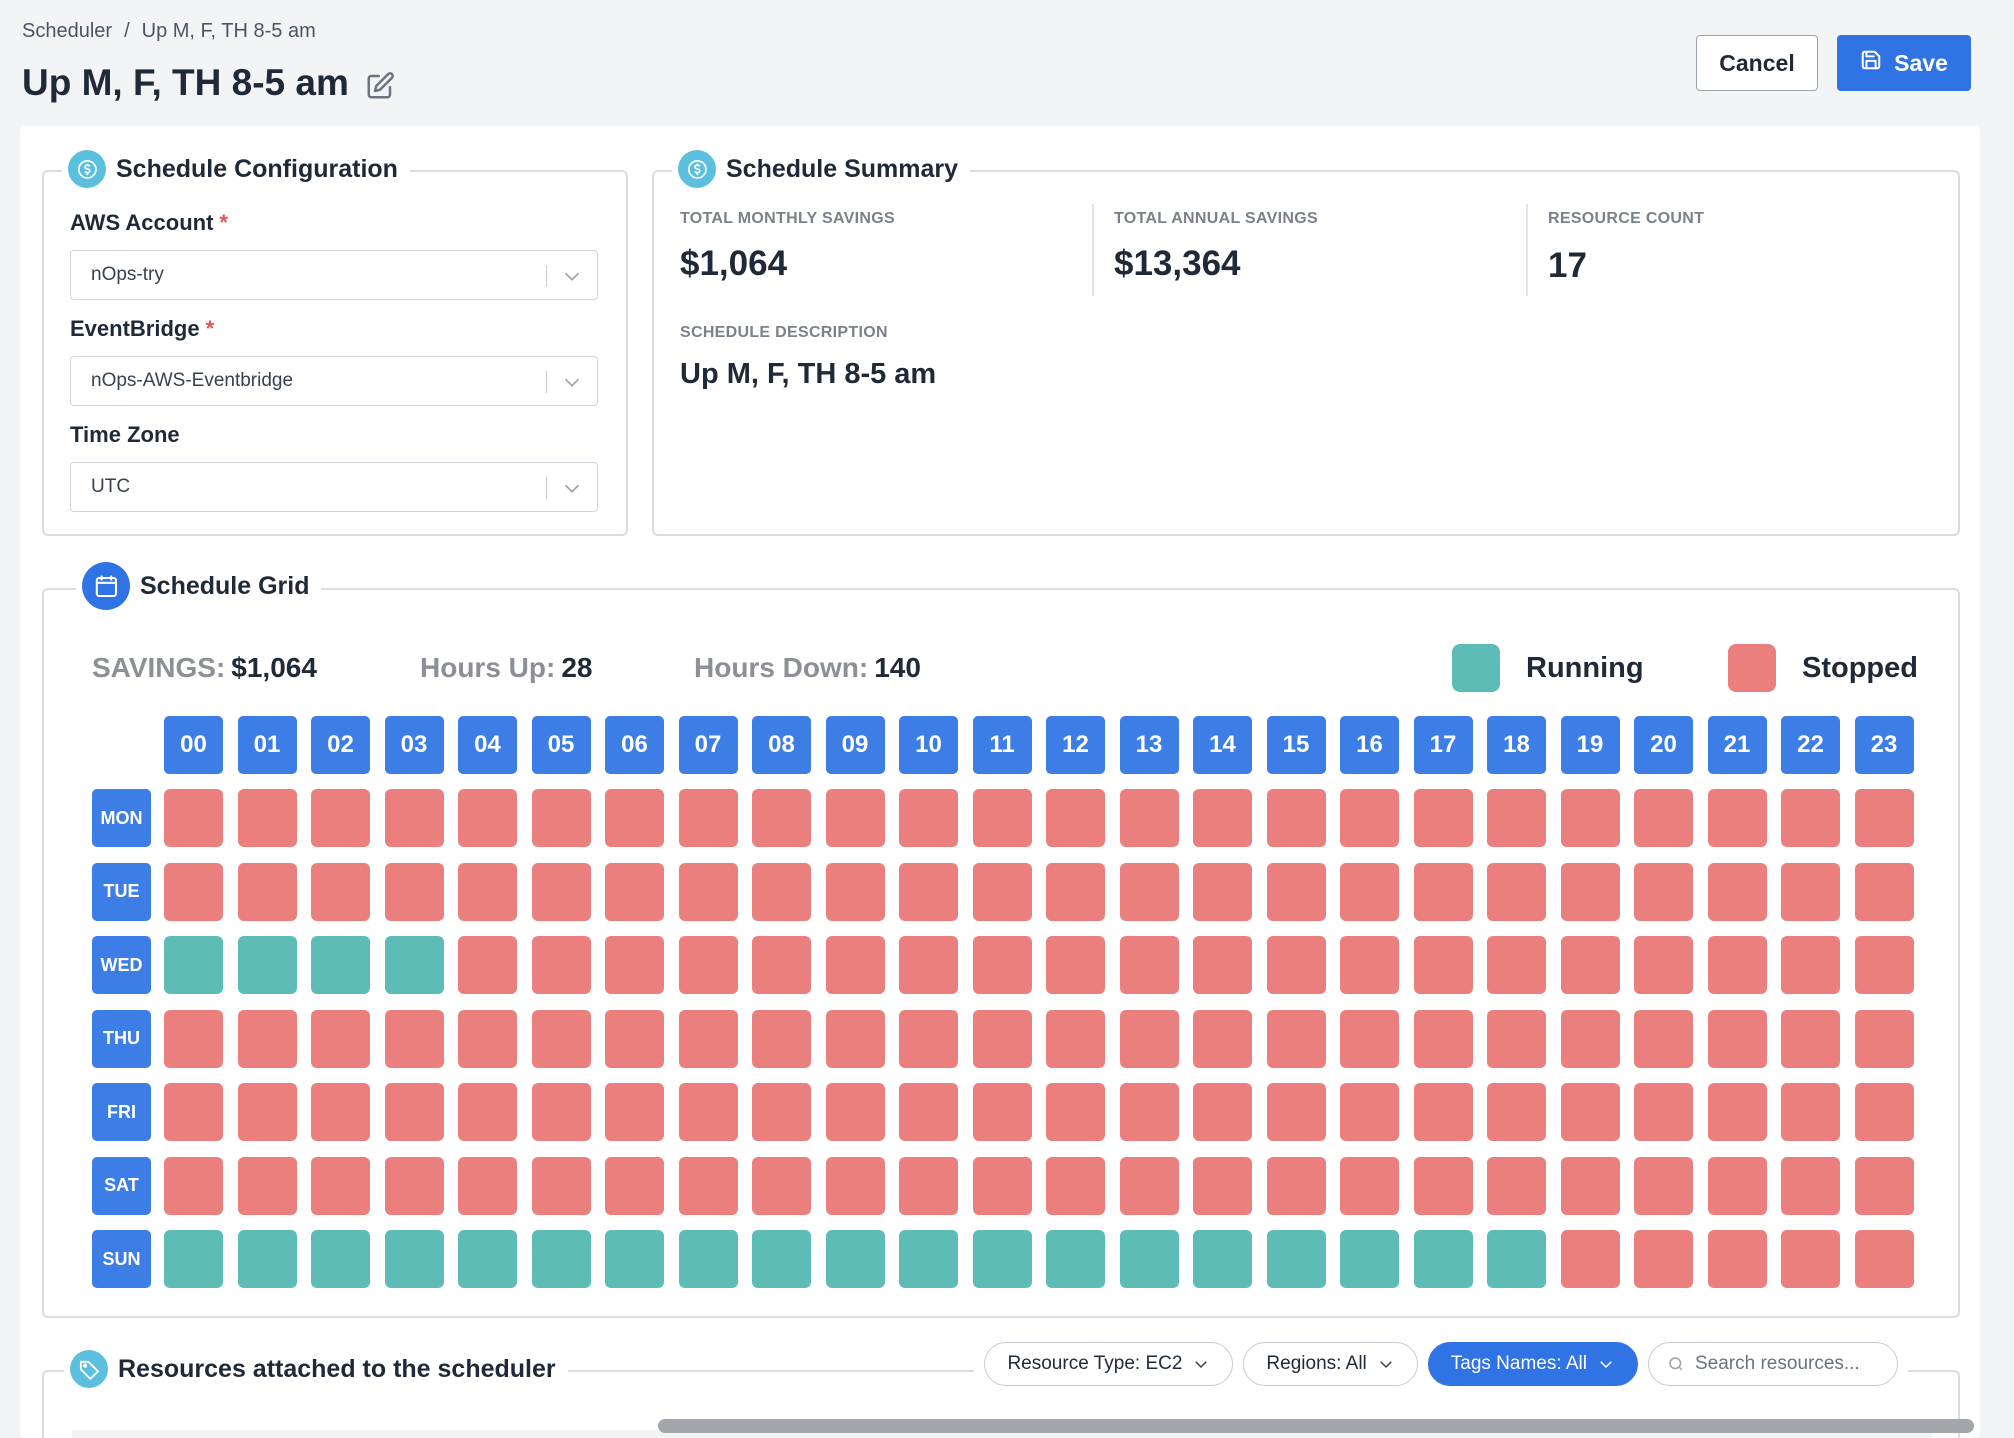 This screenshot has height=1438, width=2014. What do you see at coordinates (340, 818) in the screenshot?
I see `slot-mon-02-stopped` at bounding box center [340, 818].